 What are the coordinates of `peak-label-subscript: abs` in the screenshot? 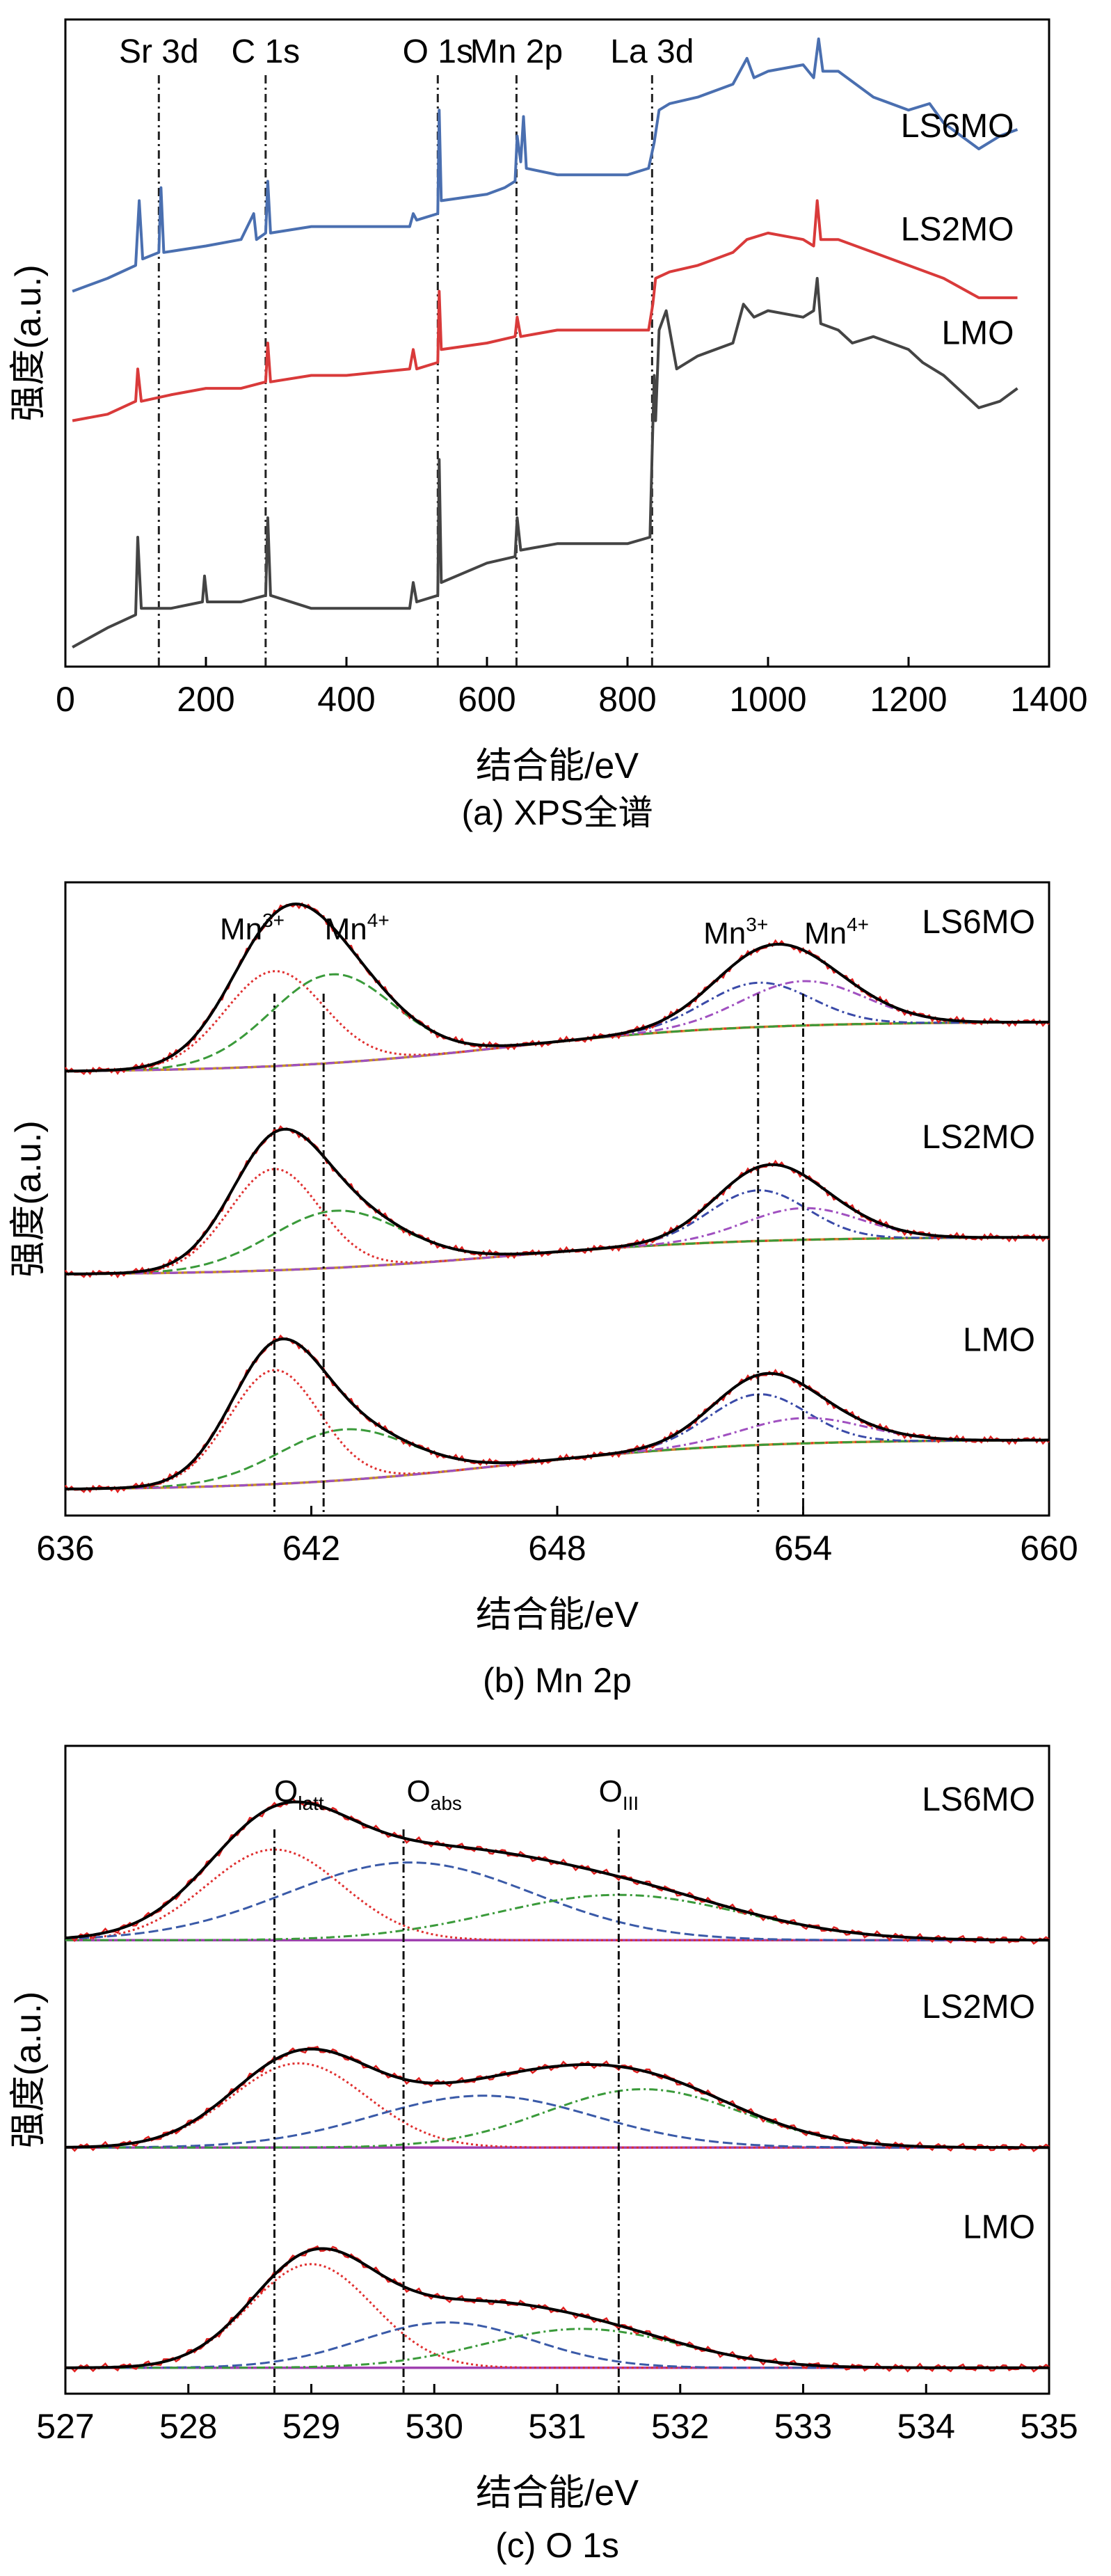 It's located at (446, 1803).